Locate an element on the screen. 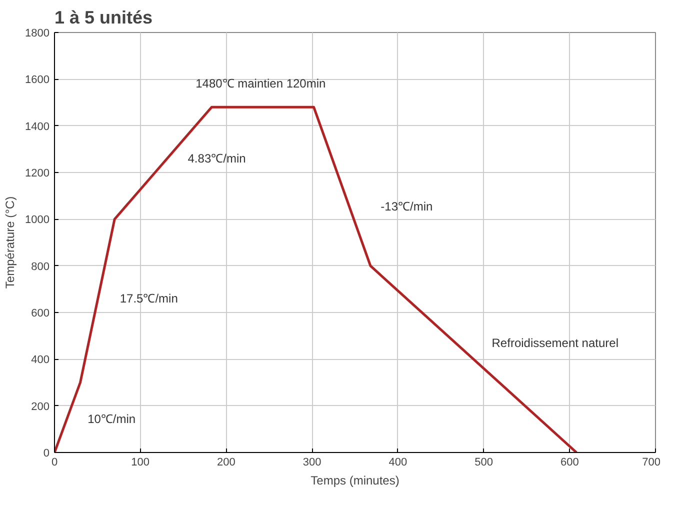  y-tick-label: 800 is located at coordinates (40, 266).